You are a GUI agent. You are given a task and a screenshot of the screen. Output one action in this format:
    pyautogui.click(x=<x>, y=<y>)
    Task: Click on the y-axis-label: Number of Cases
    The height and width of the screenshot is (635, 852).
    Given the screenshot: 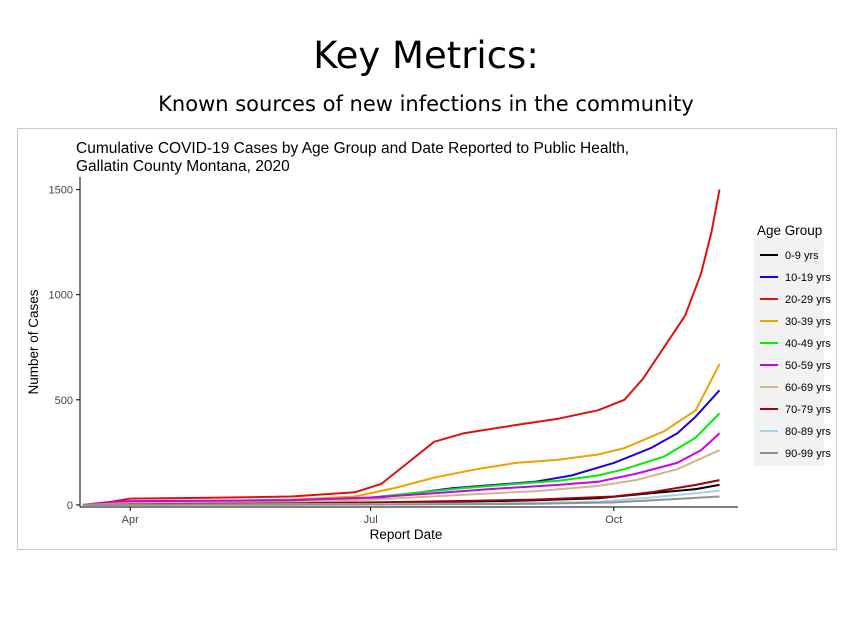 What is the action you would take?
    pyautogui.click(x=33, y=341)
    